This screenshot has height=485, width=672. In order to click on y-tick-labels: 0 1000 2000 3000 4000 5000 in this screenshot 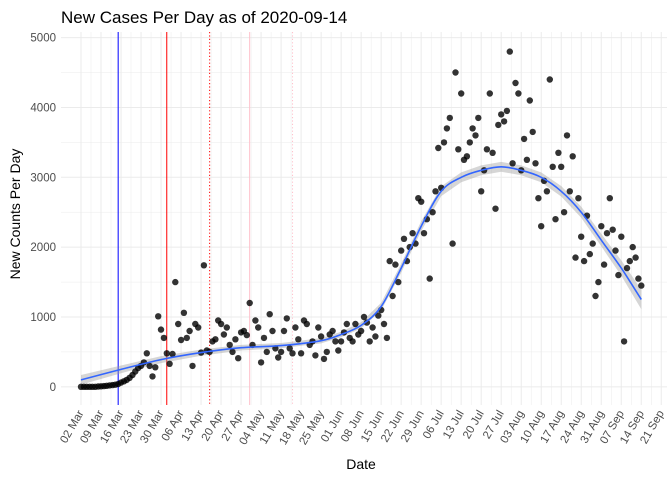, I will do `click(43, 213)`.